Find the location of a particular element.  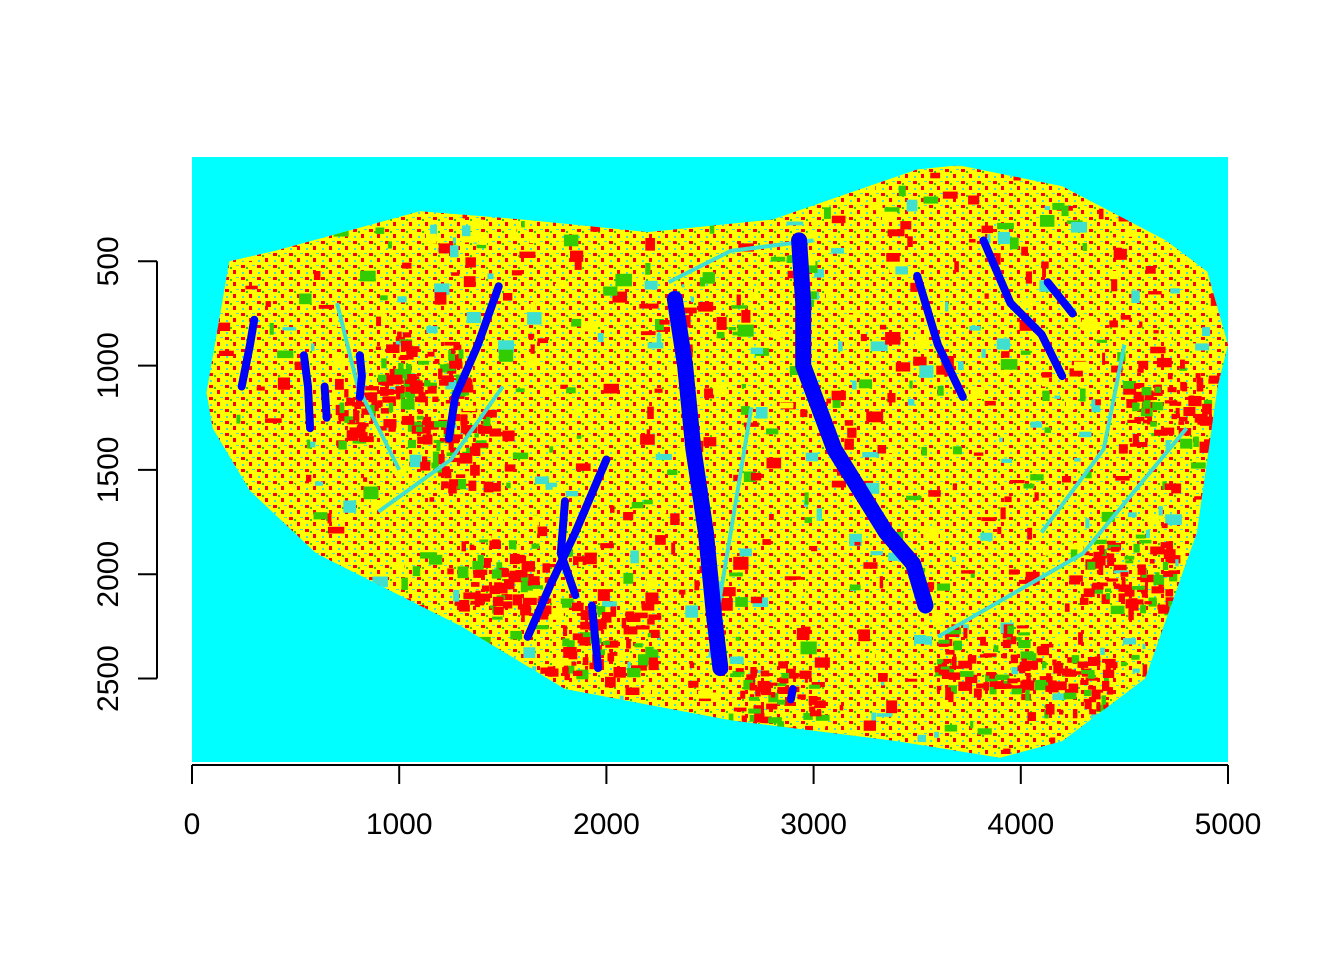

lake is located at coordinates (325, 402).